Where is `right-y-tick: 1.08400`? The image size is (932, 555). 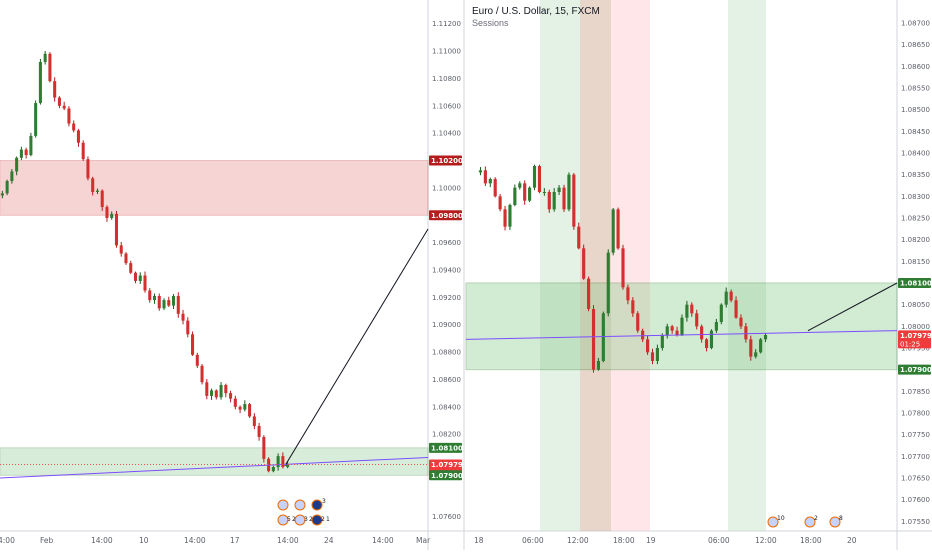
right-y-tick: 1.08400 is located at coordinates (915, 154).